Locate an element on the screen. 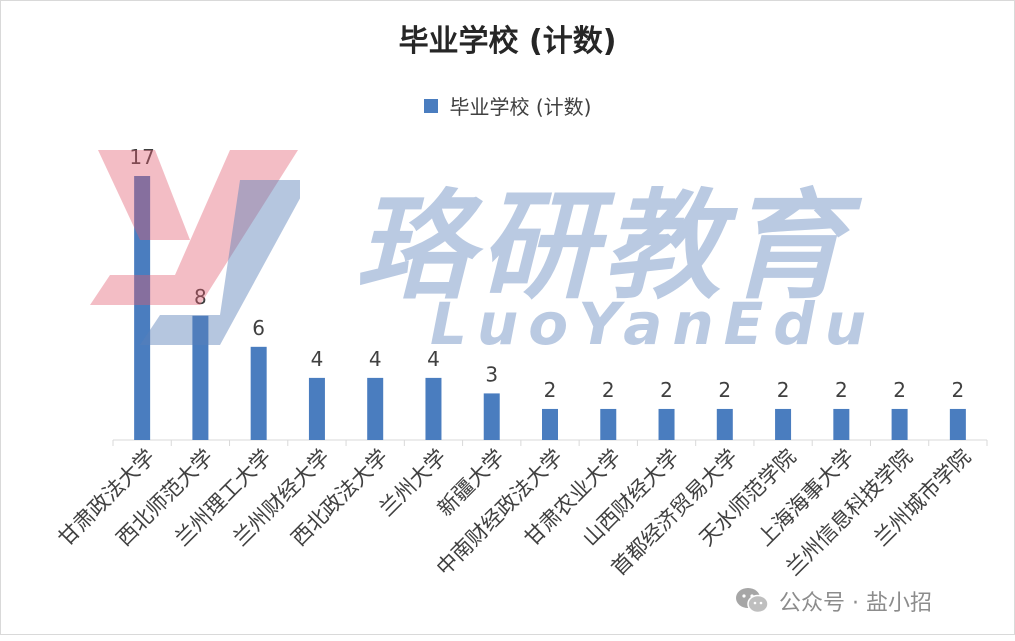  watermark-logo-icon is located at coordinates (195, 247).